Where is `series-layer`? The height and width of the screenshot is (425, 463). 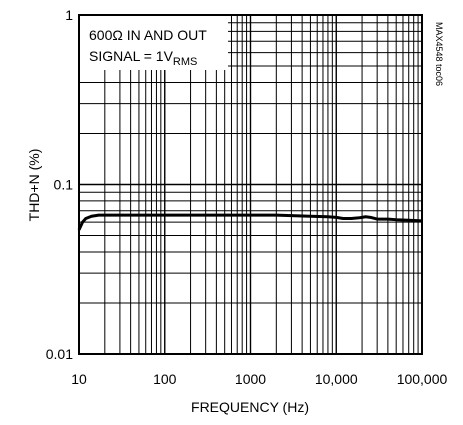
series-layer is located at coordinates (250, 222).